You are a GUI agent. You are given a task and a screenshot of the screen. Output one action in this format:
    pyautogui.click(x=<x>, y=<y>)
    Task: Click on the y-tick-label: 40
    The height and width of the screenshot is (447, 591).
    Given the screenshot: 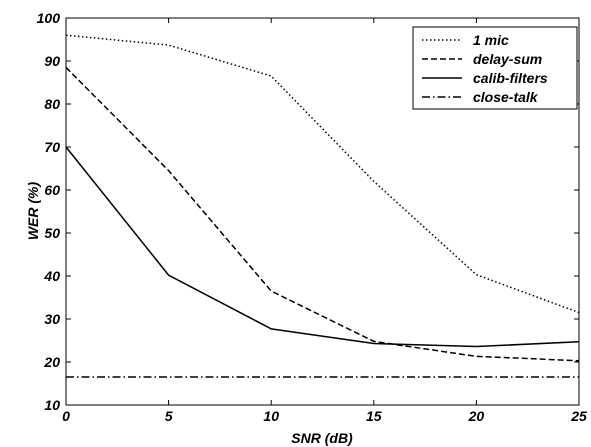 What is the action you would take?
    pyautogui.click(x=51, y=276)
    